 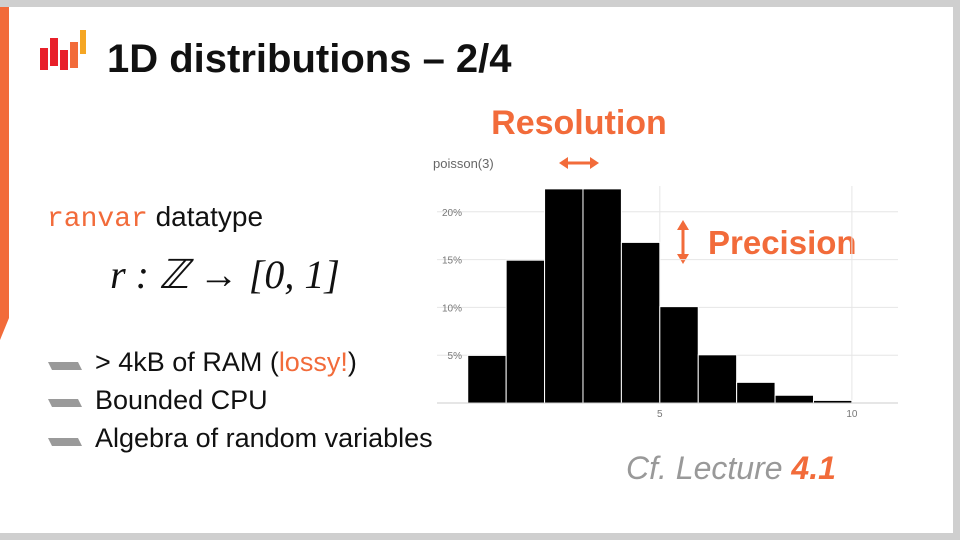 I want to click on bottom-border, so click(x=480, y=536).